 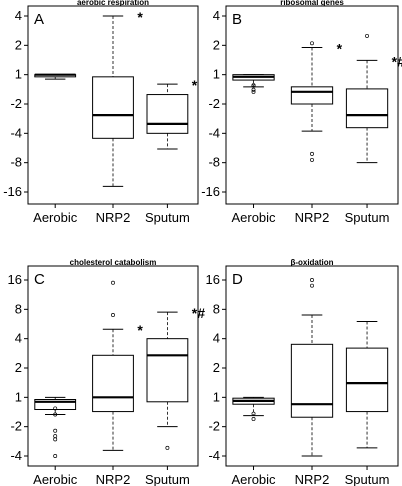 I want to click on panel-title: aerobic respiration, so click(x=113, y=3).